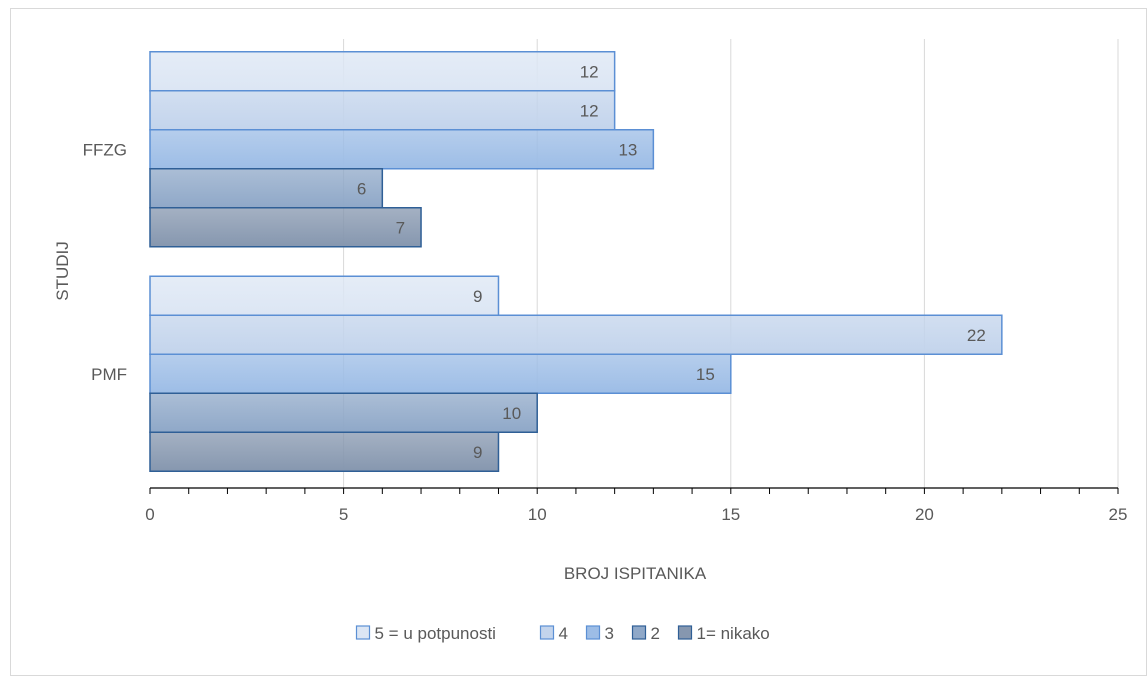 The width and height of the screenshot is (1148, 677). Describe the element at coordinates (1118, 514) in the screenshot. I see `x-tick-label: 25` at that location.